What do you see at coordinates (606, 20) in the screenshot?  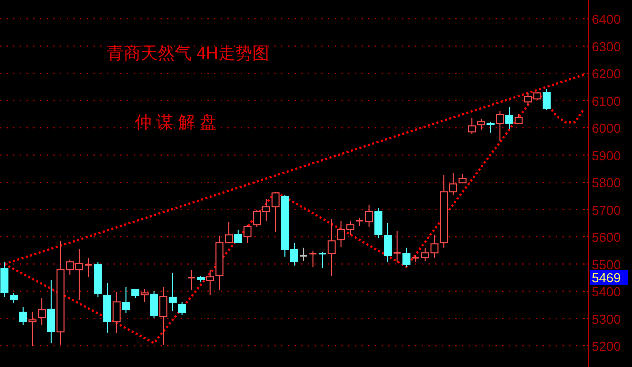 I see `y-tick-label: 6400` at bounding box center [606, 20].